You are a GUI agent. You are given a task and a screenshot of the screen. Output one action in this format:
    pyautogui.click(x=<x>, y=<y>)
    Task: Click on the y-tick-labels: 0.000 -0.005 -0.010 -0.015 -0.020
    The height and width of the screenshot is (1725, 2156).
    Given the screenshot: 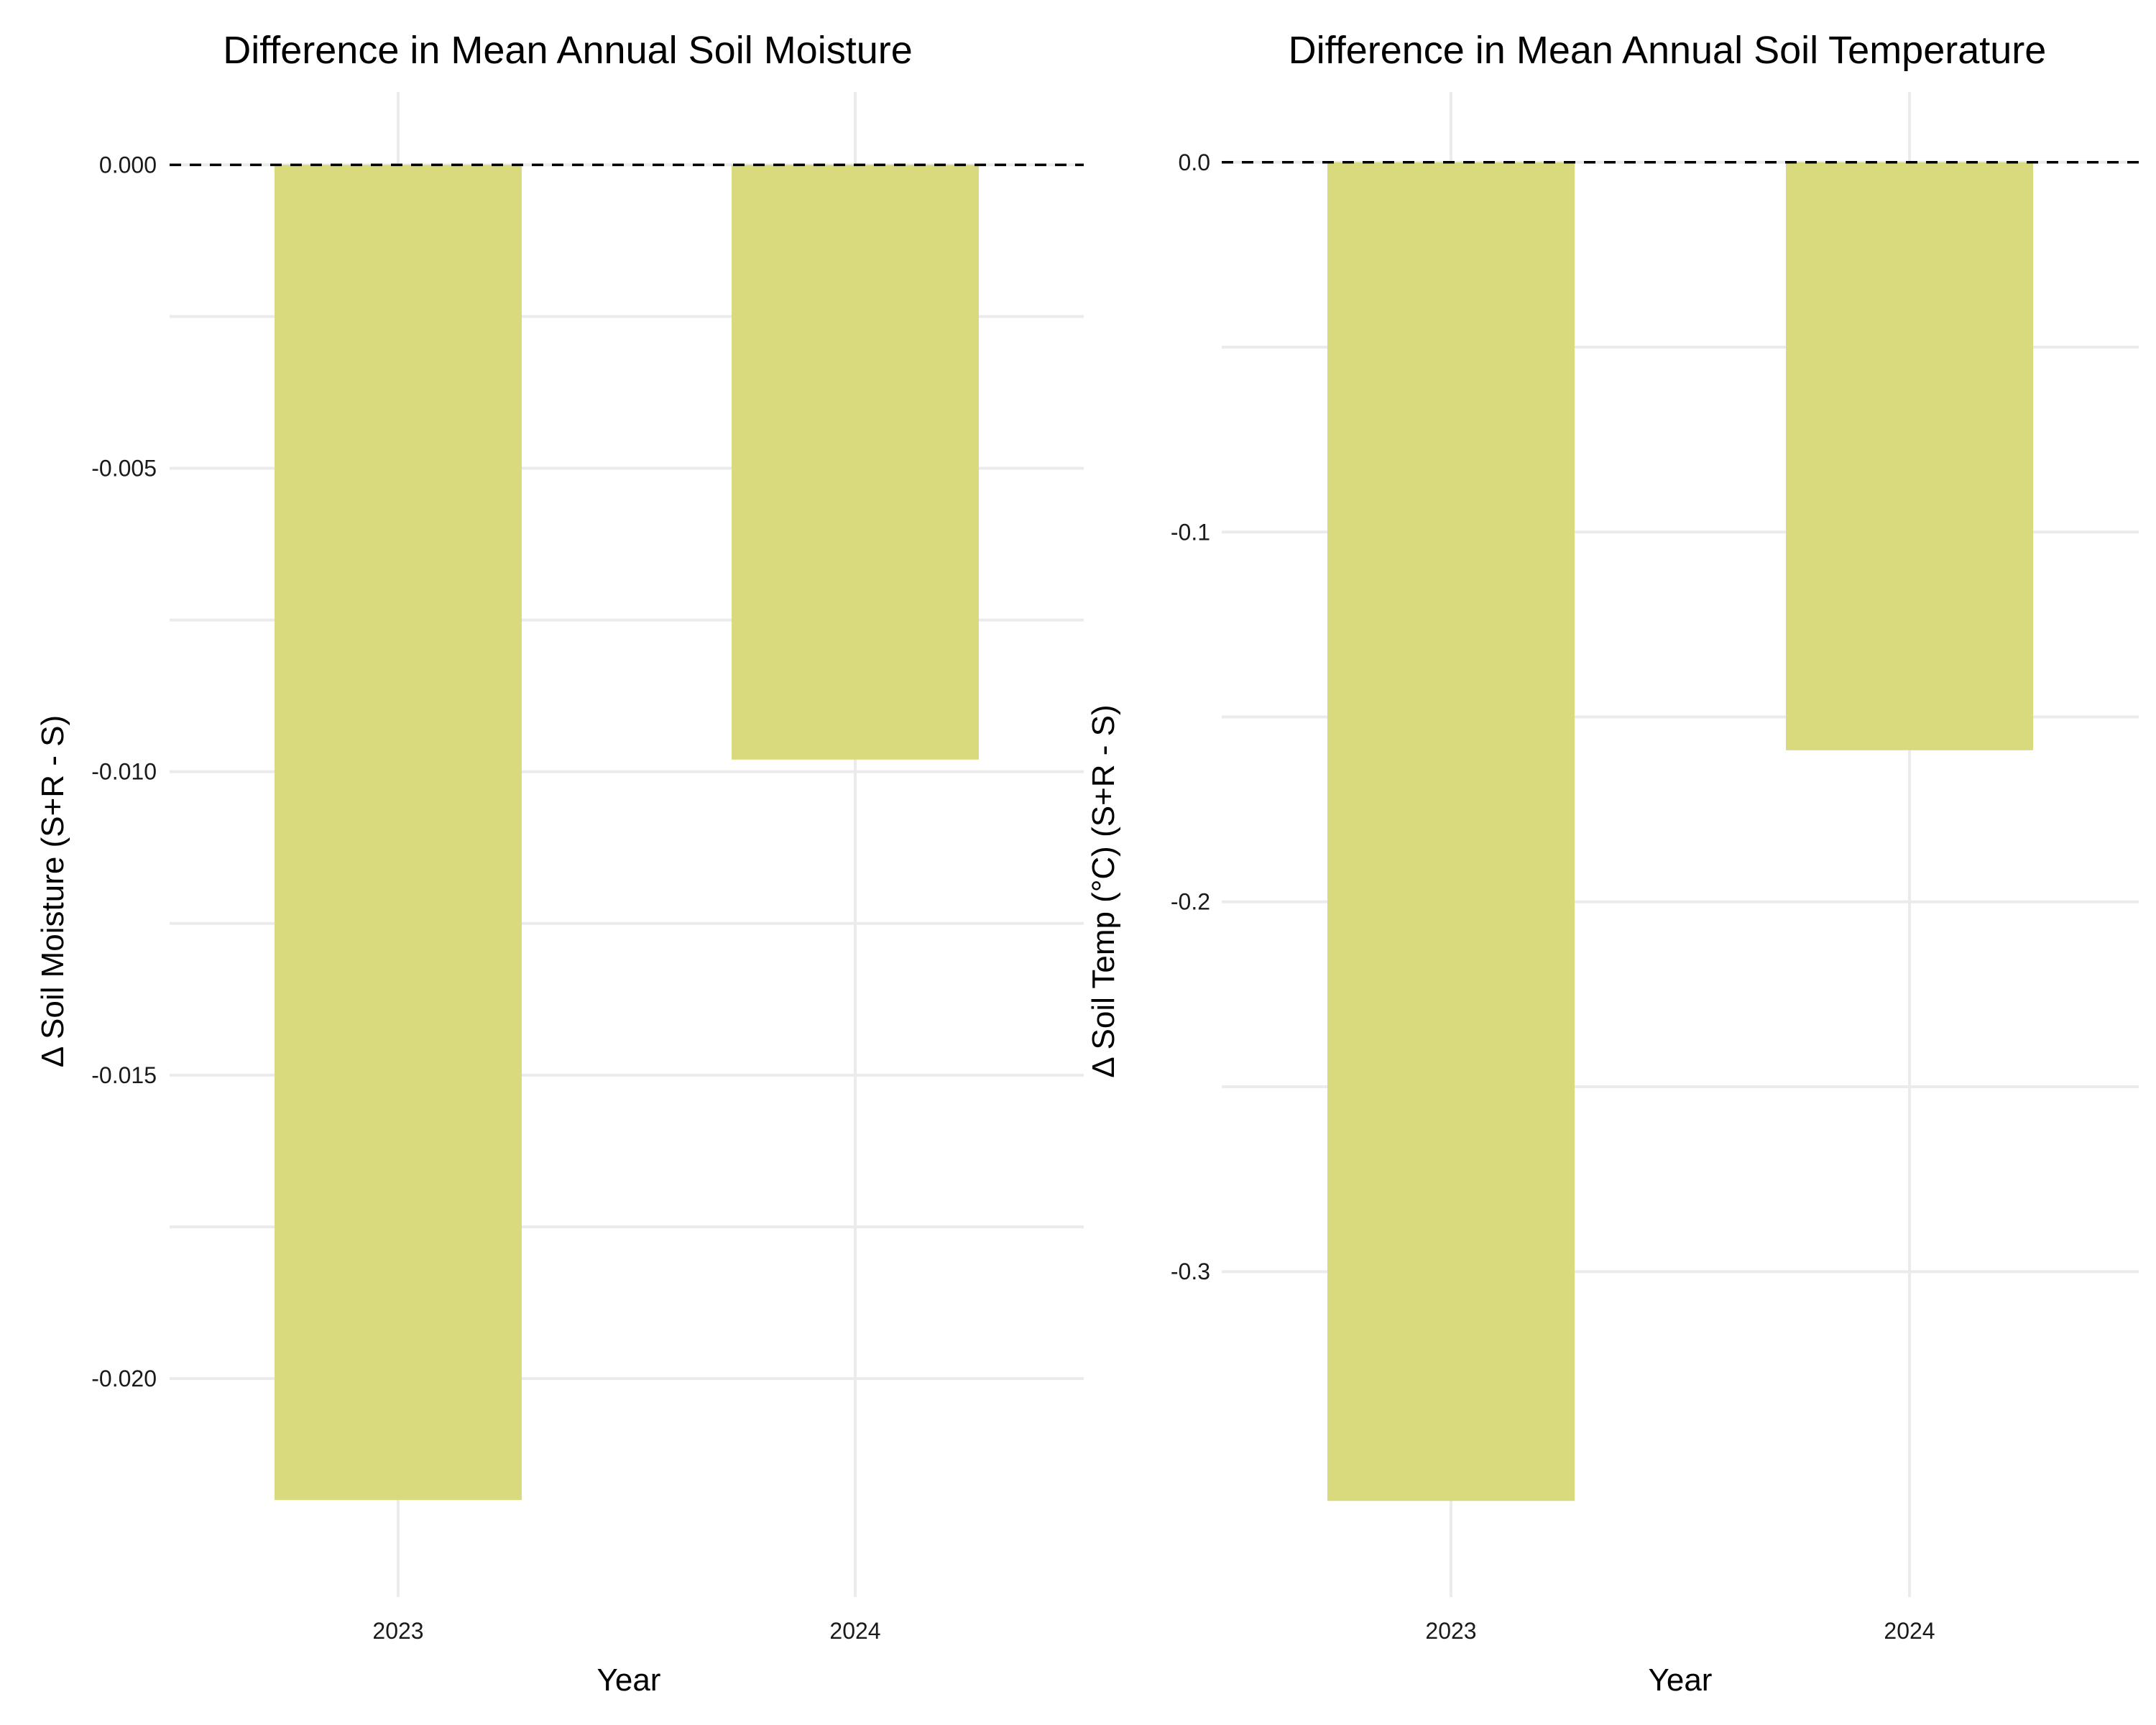 What is the action you would take?
    pyautogui.click(x=124, y=772)
    